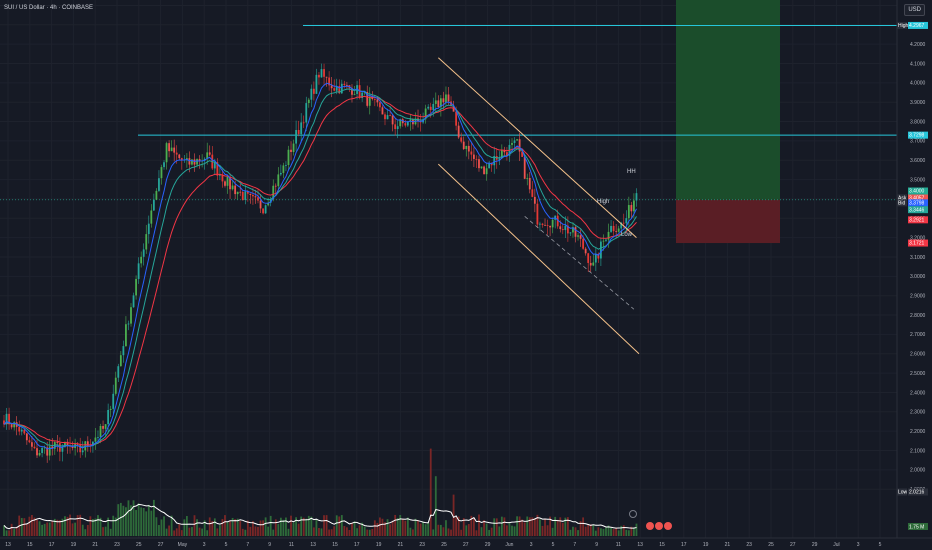 The height and width of the screenshot is (550, 932). I want to click on descending-channel, so click(538, 206).